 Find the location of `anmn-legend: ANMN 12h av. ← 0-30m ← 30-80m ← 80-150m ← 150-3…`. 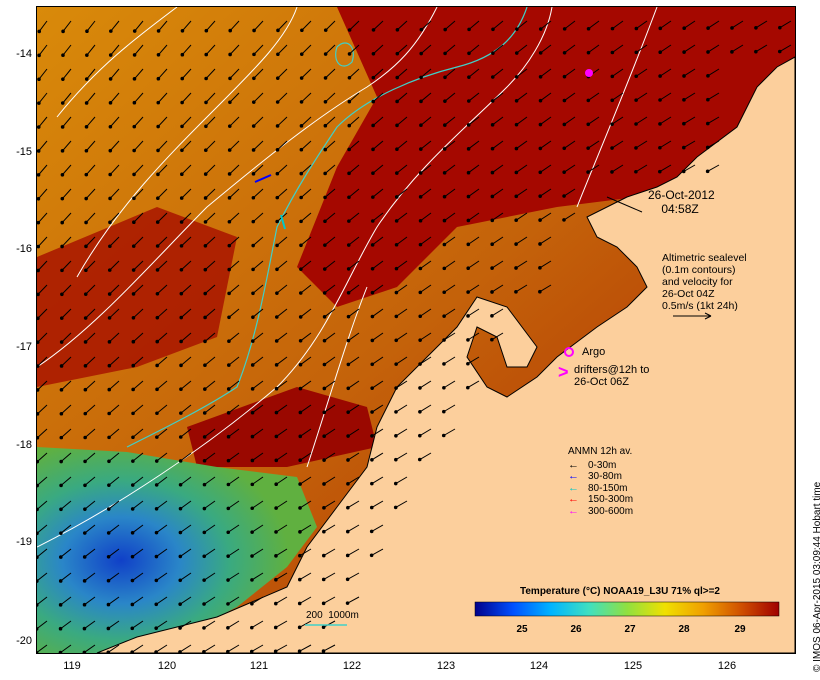

anmn-legend: ANMN 12h av. ← 0-30m ← 30-80m ← 80-150m ← 150-3… is located at coordinates (600, 481).